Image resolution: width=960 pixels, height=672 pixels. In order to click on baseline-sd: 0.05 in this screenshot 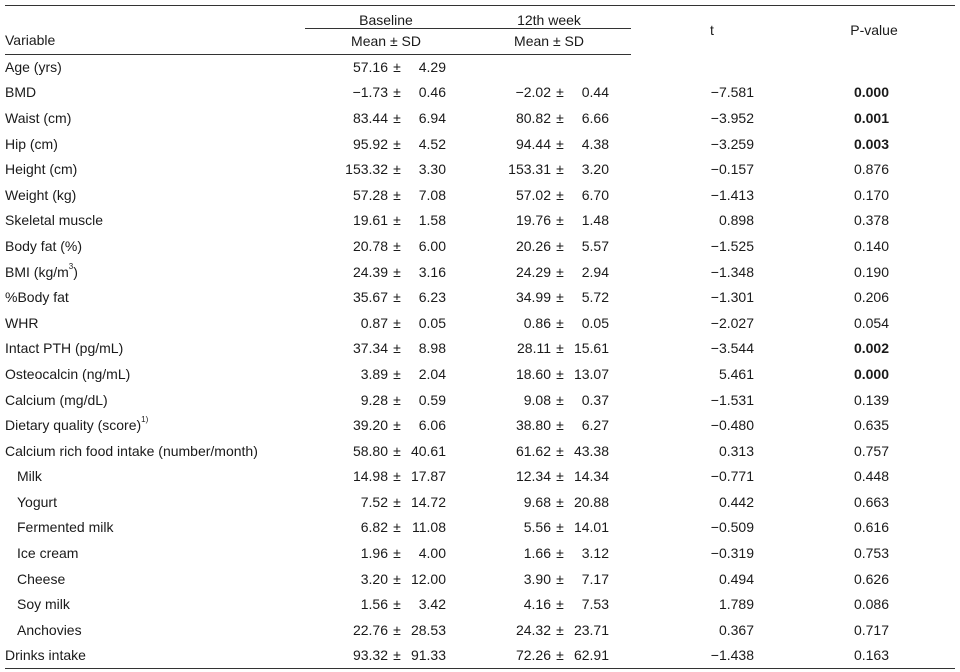, I will do `click(432, 322)`.